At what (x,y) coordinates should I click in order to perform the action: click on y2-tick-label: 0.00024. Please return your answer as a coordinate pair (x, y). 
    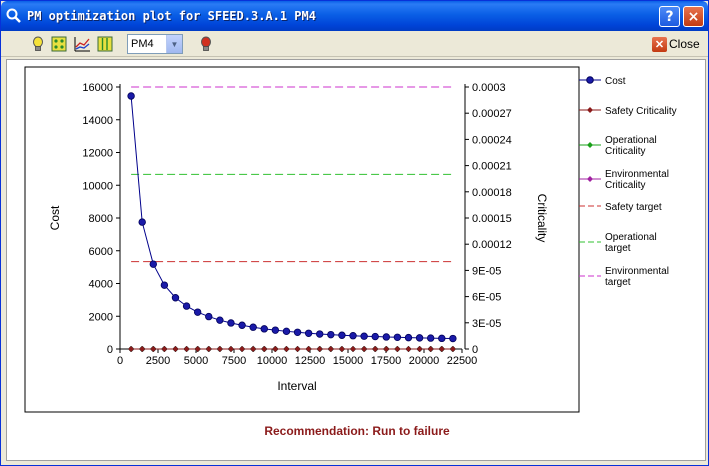
    Looking at the image, I should click on (492, 140).